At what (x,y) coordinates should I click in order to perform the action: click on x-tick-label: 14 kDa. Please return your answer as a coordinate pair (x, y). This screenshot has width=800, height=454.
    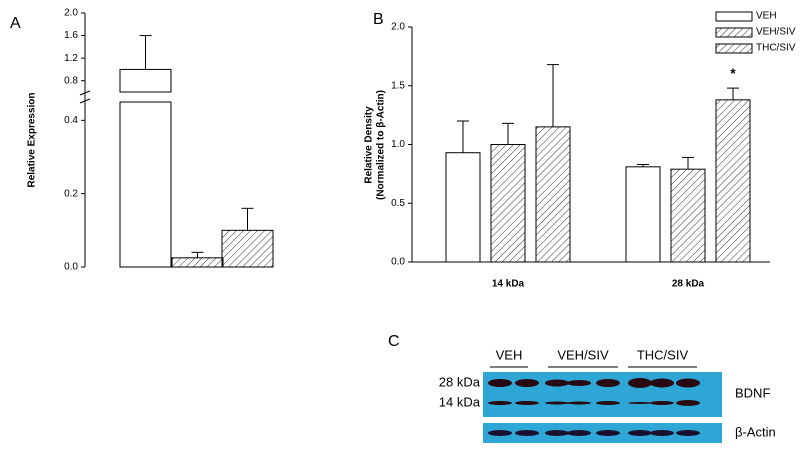
    Looking at the image, I should click on (508, 284).